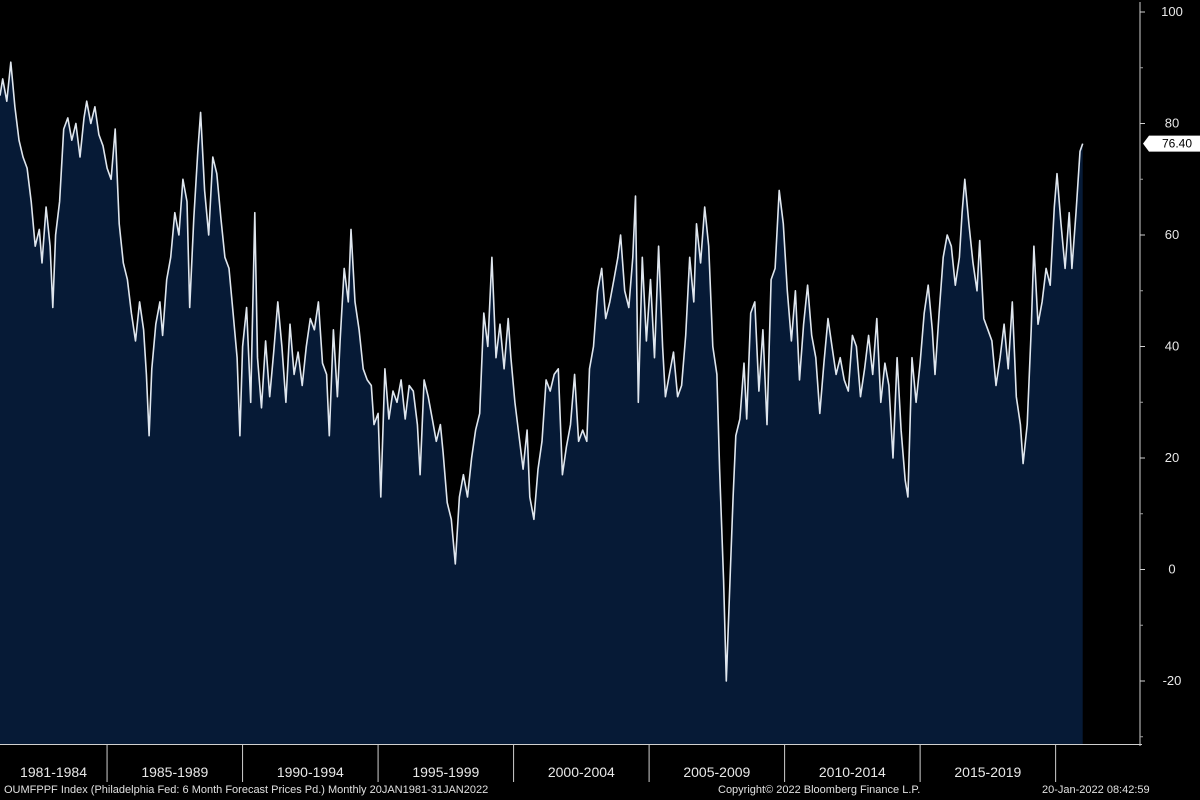 This screenshot has width=1200, height=800. What do you see at coordinates (1172, 234) in the screenshot?
I see `y-tick-label: 60` at bounding box center [1172, 234].